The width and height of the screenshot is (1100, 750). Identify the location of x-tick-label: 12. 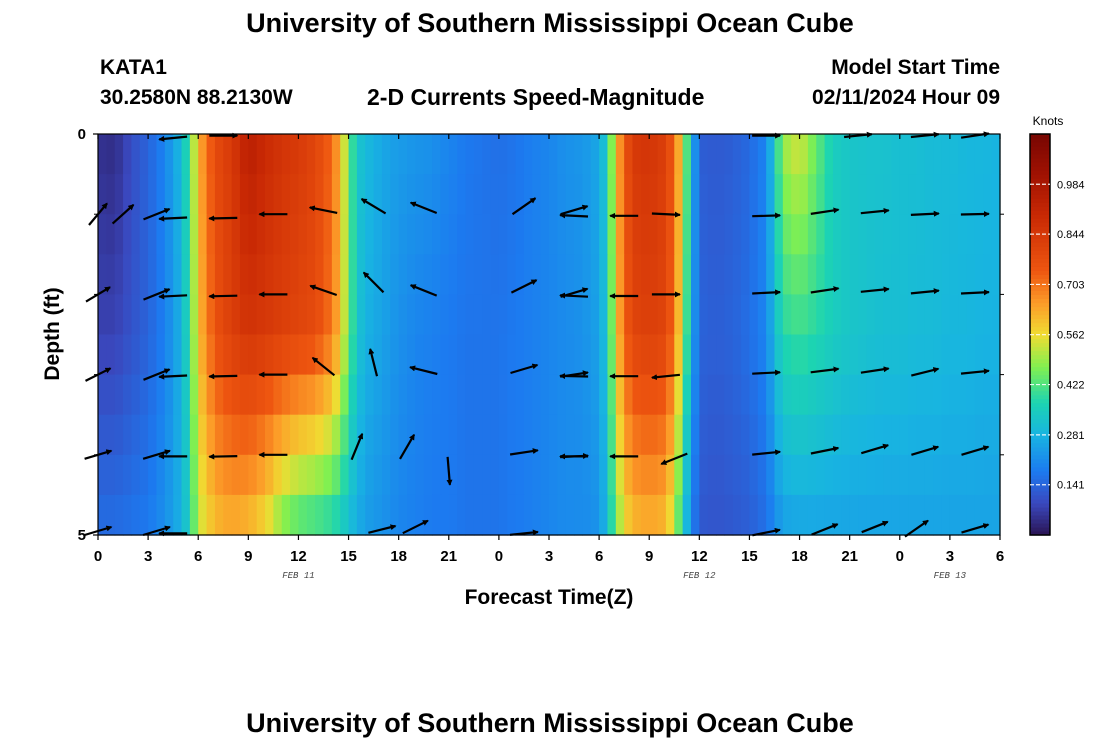
(699, 556).